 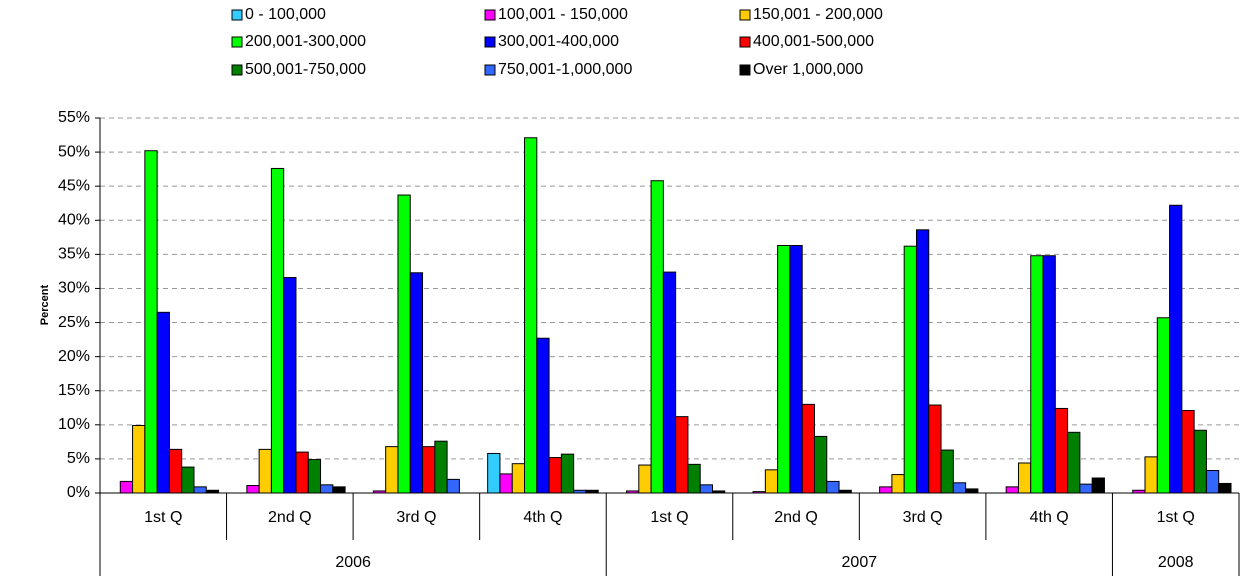 I want to click on y-tick-label: 10%, so click(x=74, y=424).